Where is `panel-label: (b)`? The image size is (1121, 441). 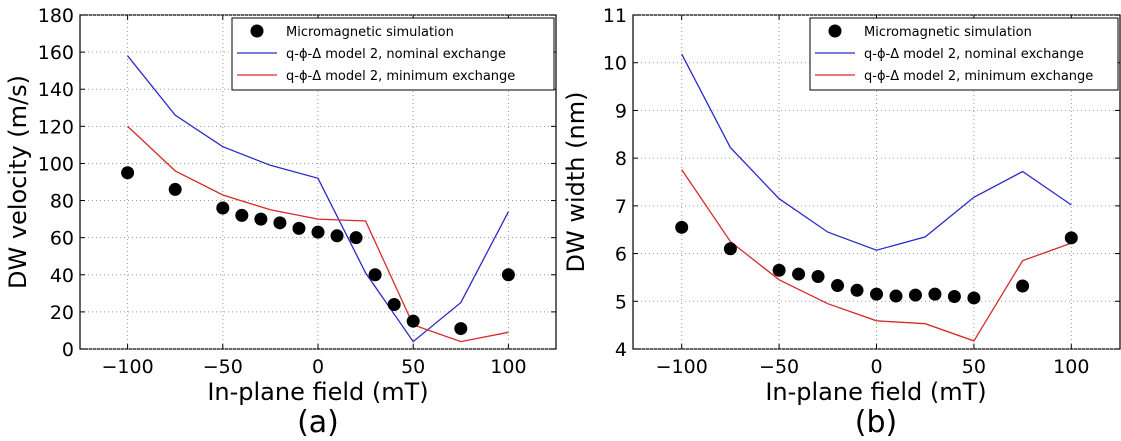 panel-label: (b) is located at coordinates (876, 422).